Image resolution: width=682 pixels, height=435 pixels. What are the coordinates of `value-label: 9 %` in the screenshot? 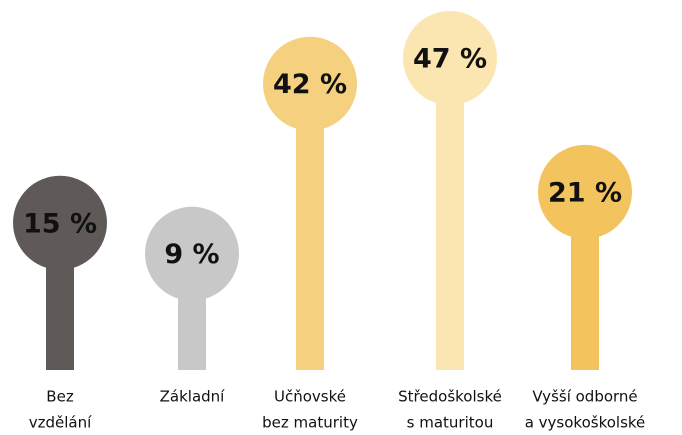 It's located at (191, 254).